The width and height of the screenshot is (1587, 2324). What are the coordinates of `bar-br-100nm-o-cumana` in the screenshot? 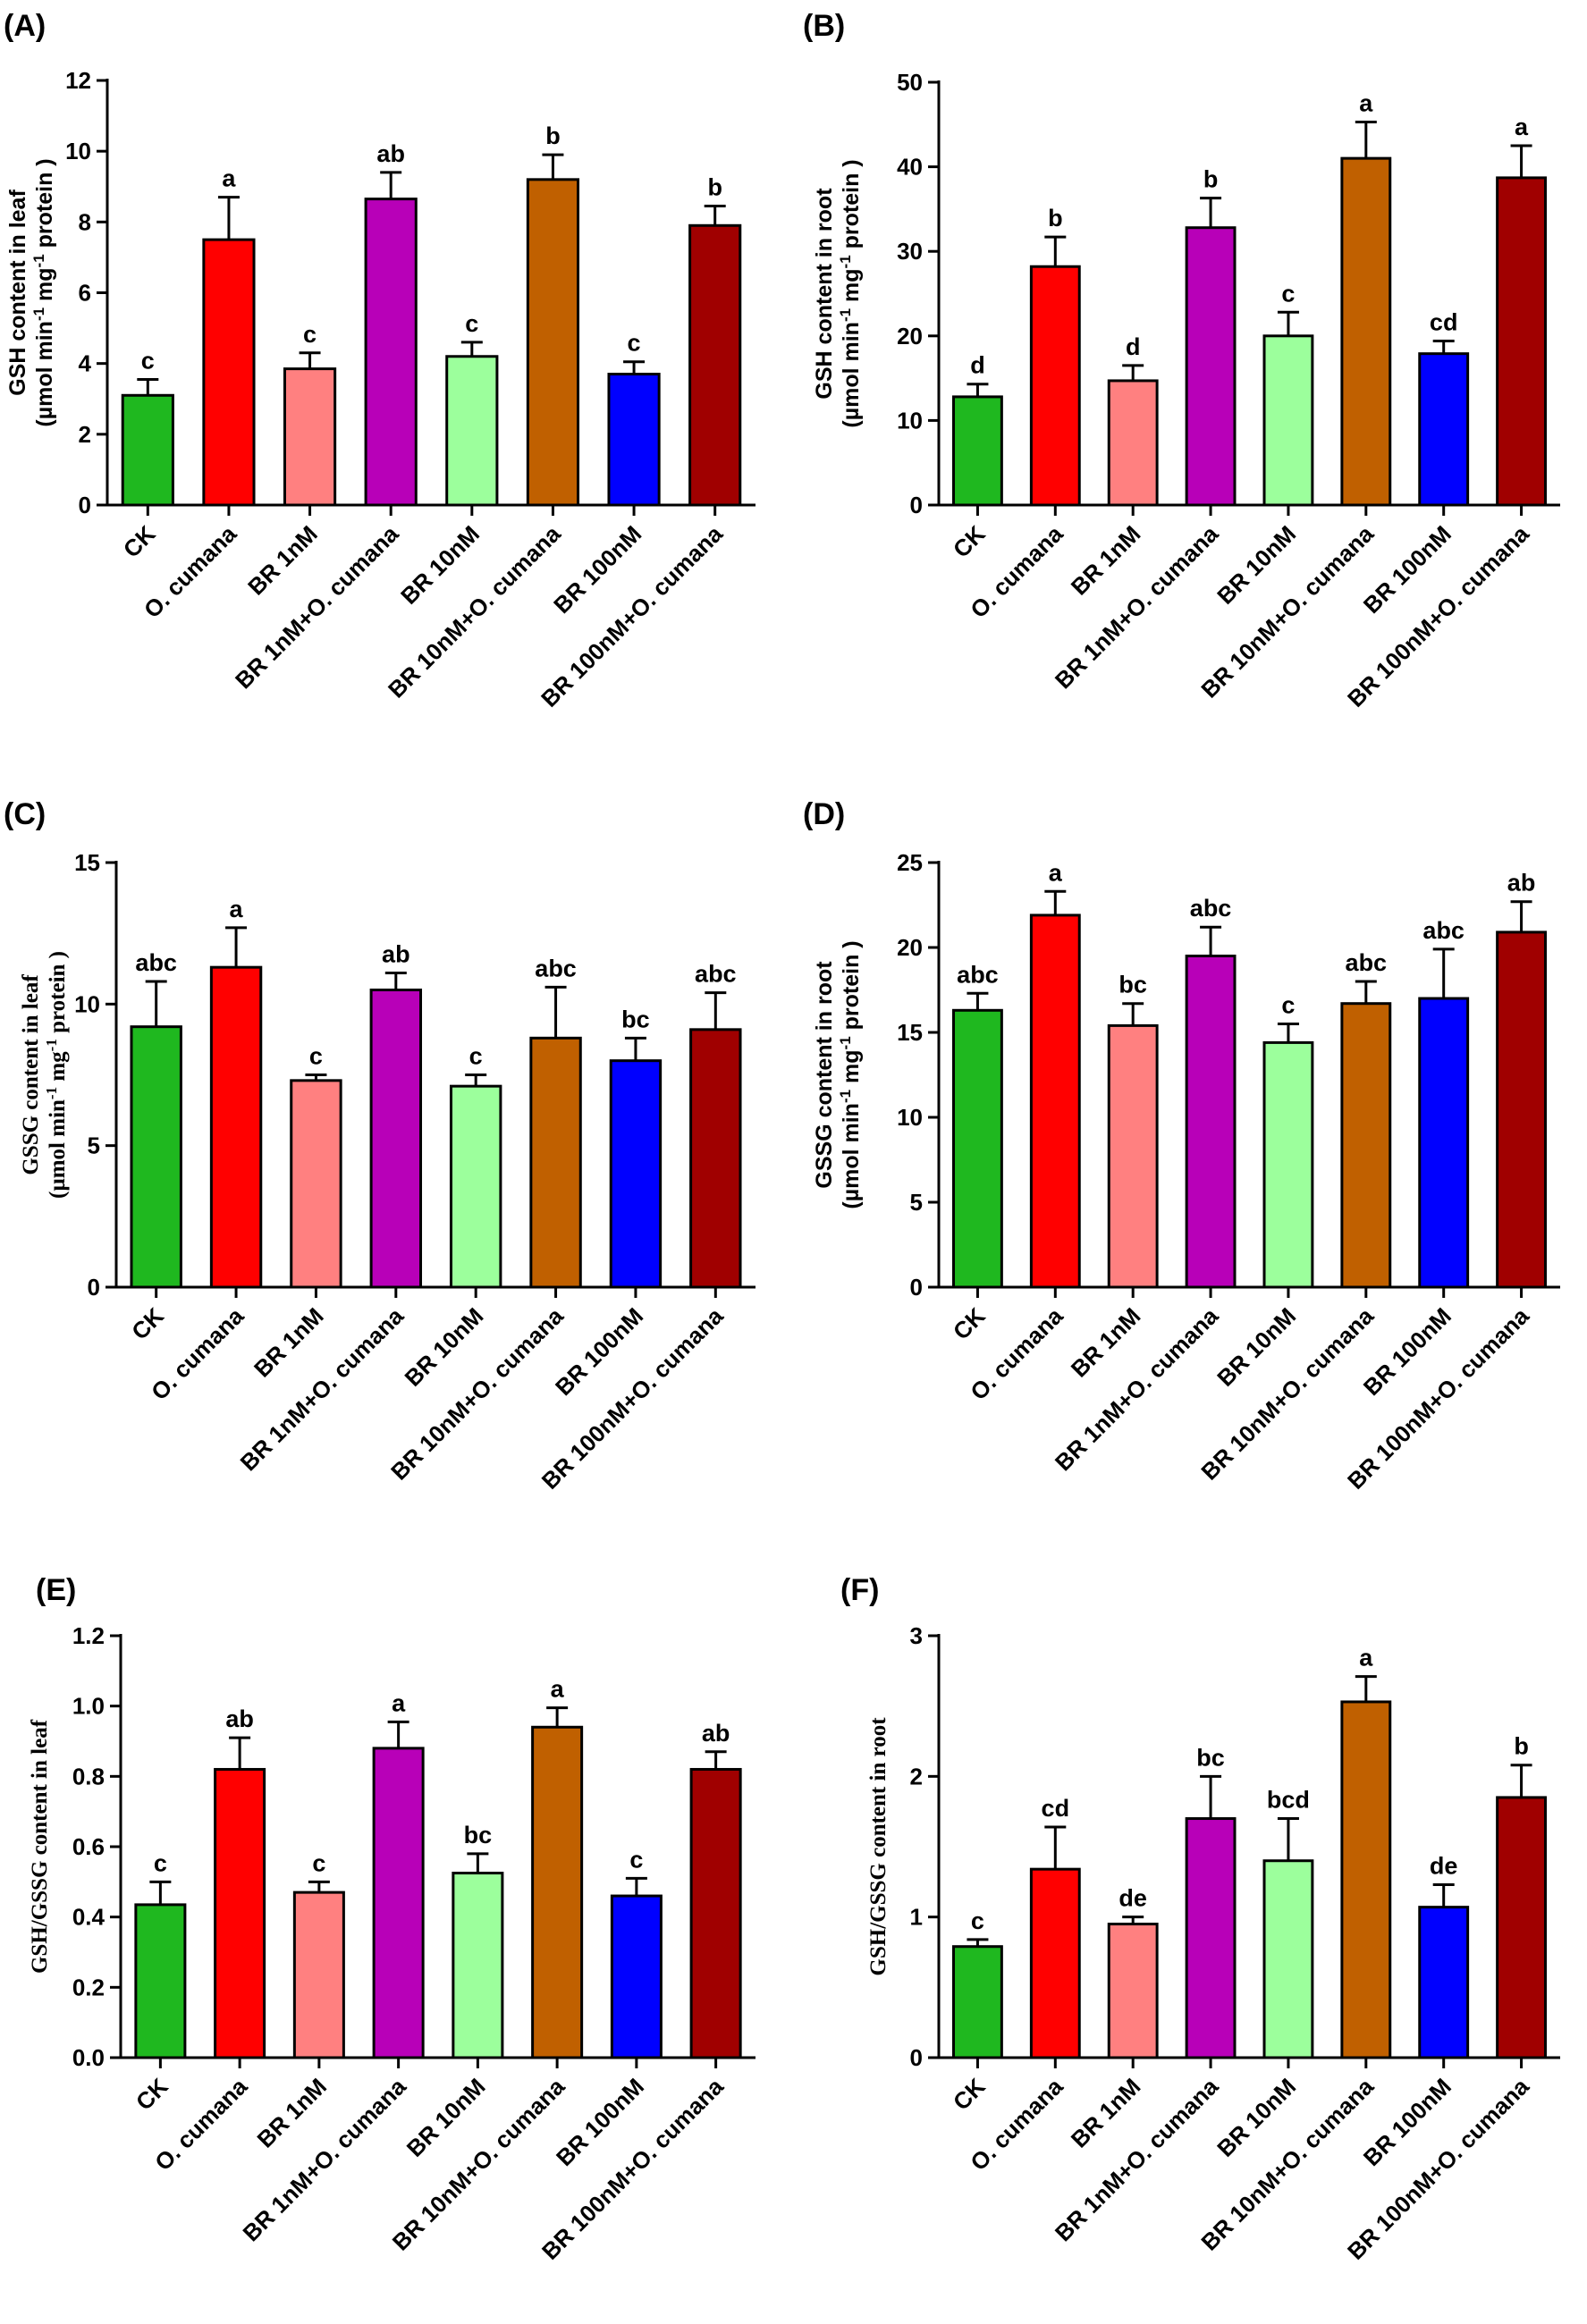 It's located at (1521, 341).